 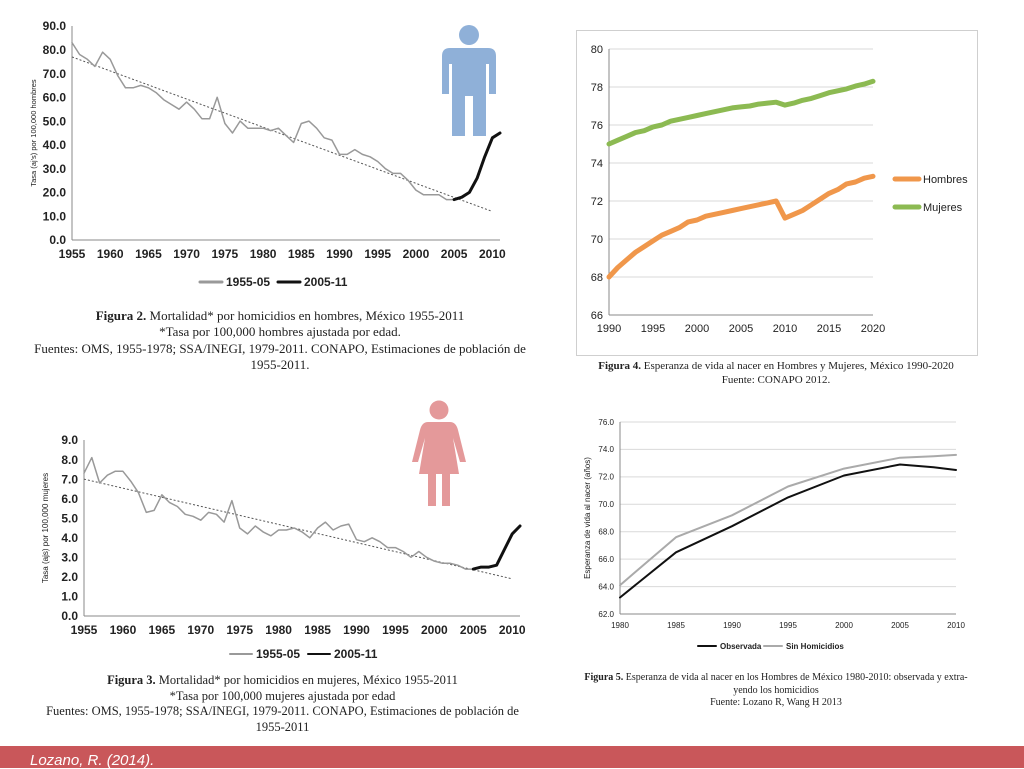 I want to click on y-tick-label: 66.0, so click(x=606, y=559).